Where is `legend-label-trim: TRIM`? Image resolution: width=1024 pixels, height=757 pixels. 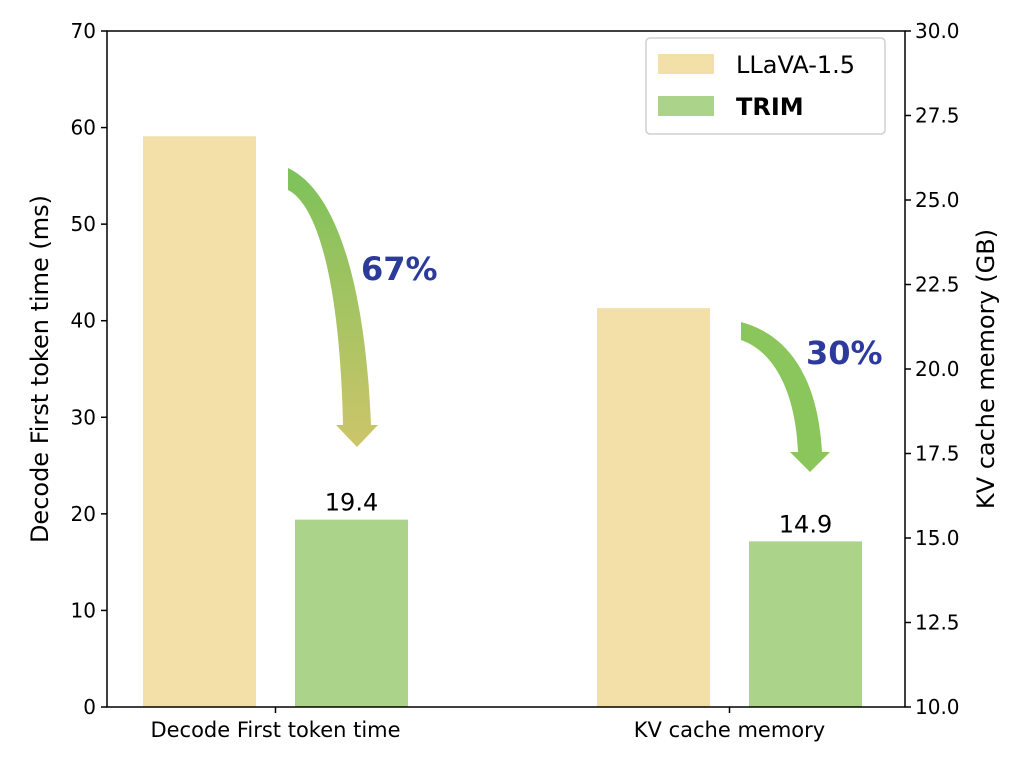 legend-label-trim: TRIM is located at coordinates (770, 107).